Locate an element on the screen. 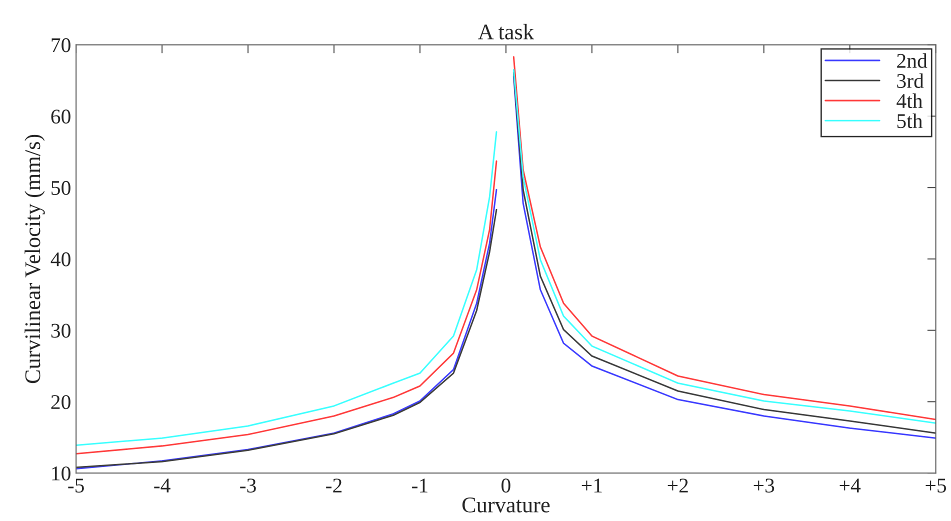  x-tick-label: -5 is located at coordinates (76, 485).